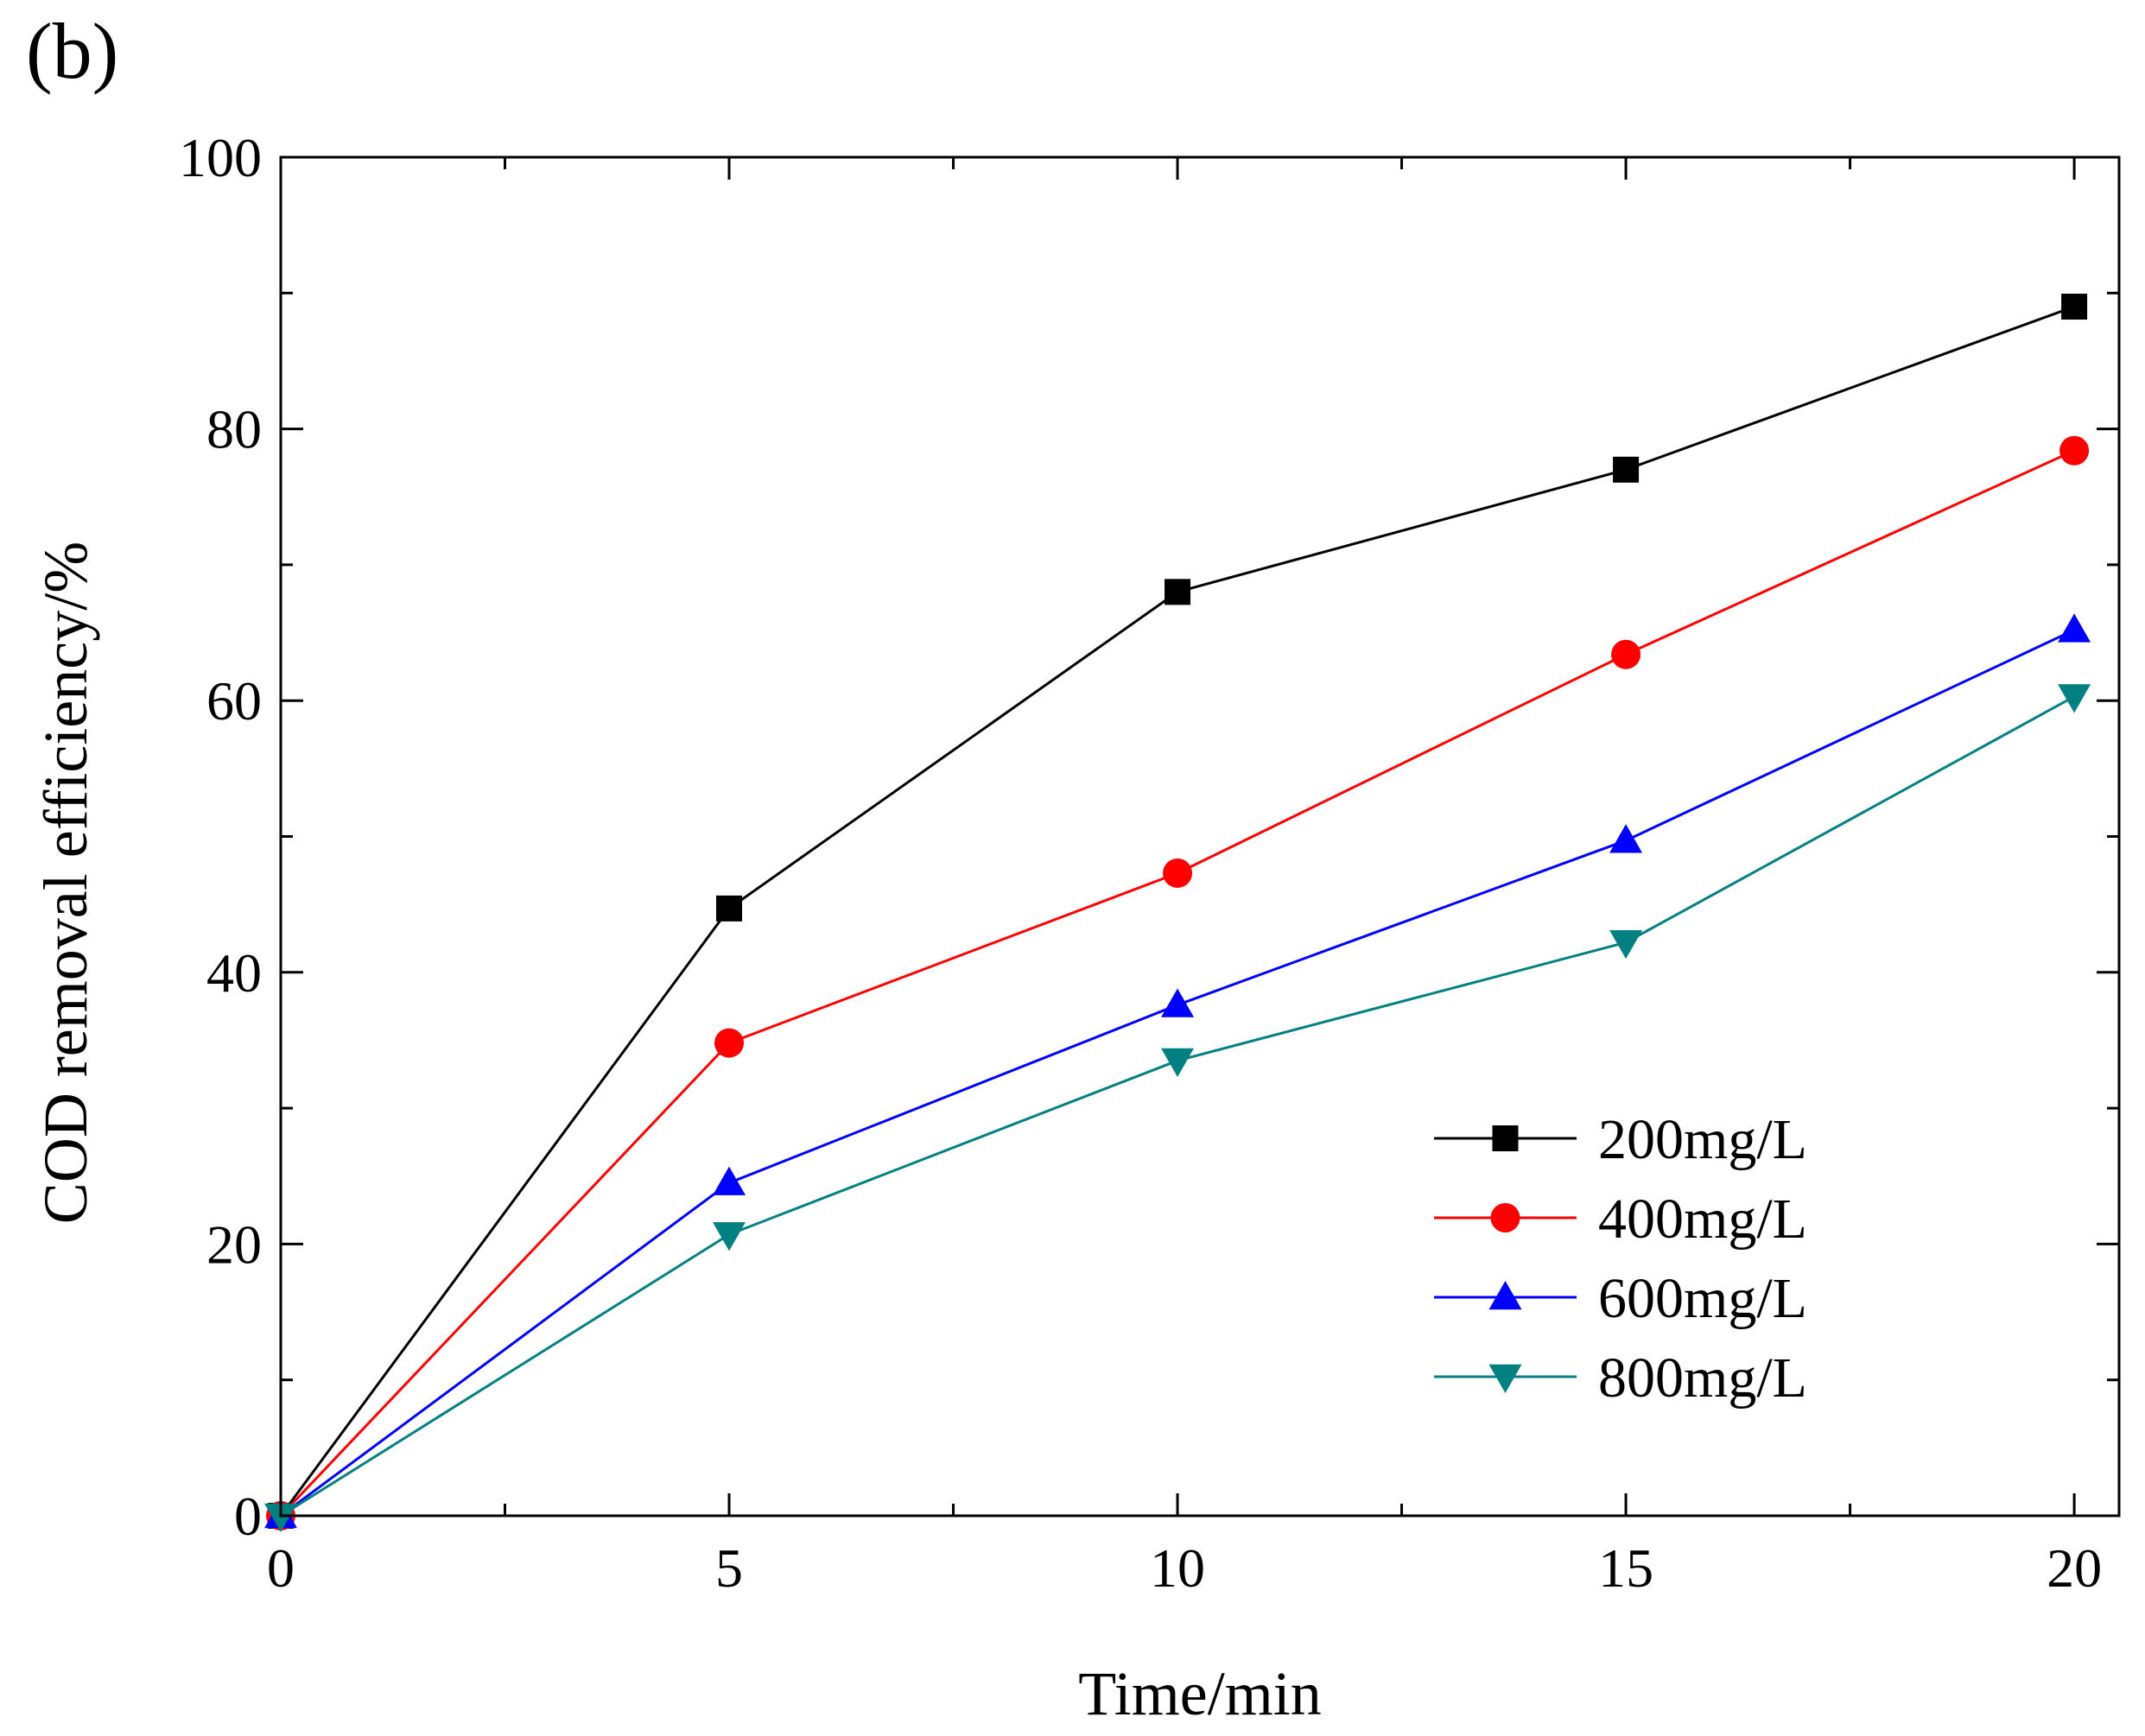  I want to click on panel-label: (b), so click(72, 51).